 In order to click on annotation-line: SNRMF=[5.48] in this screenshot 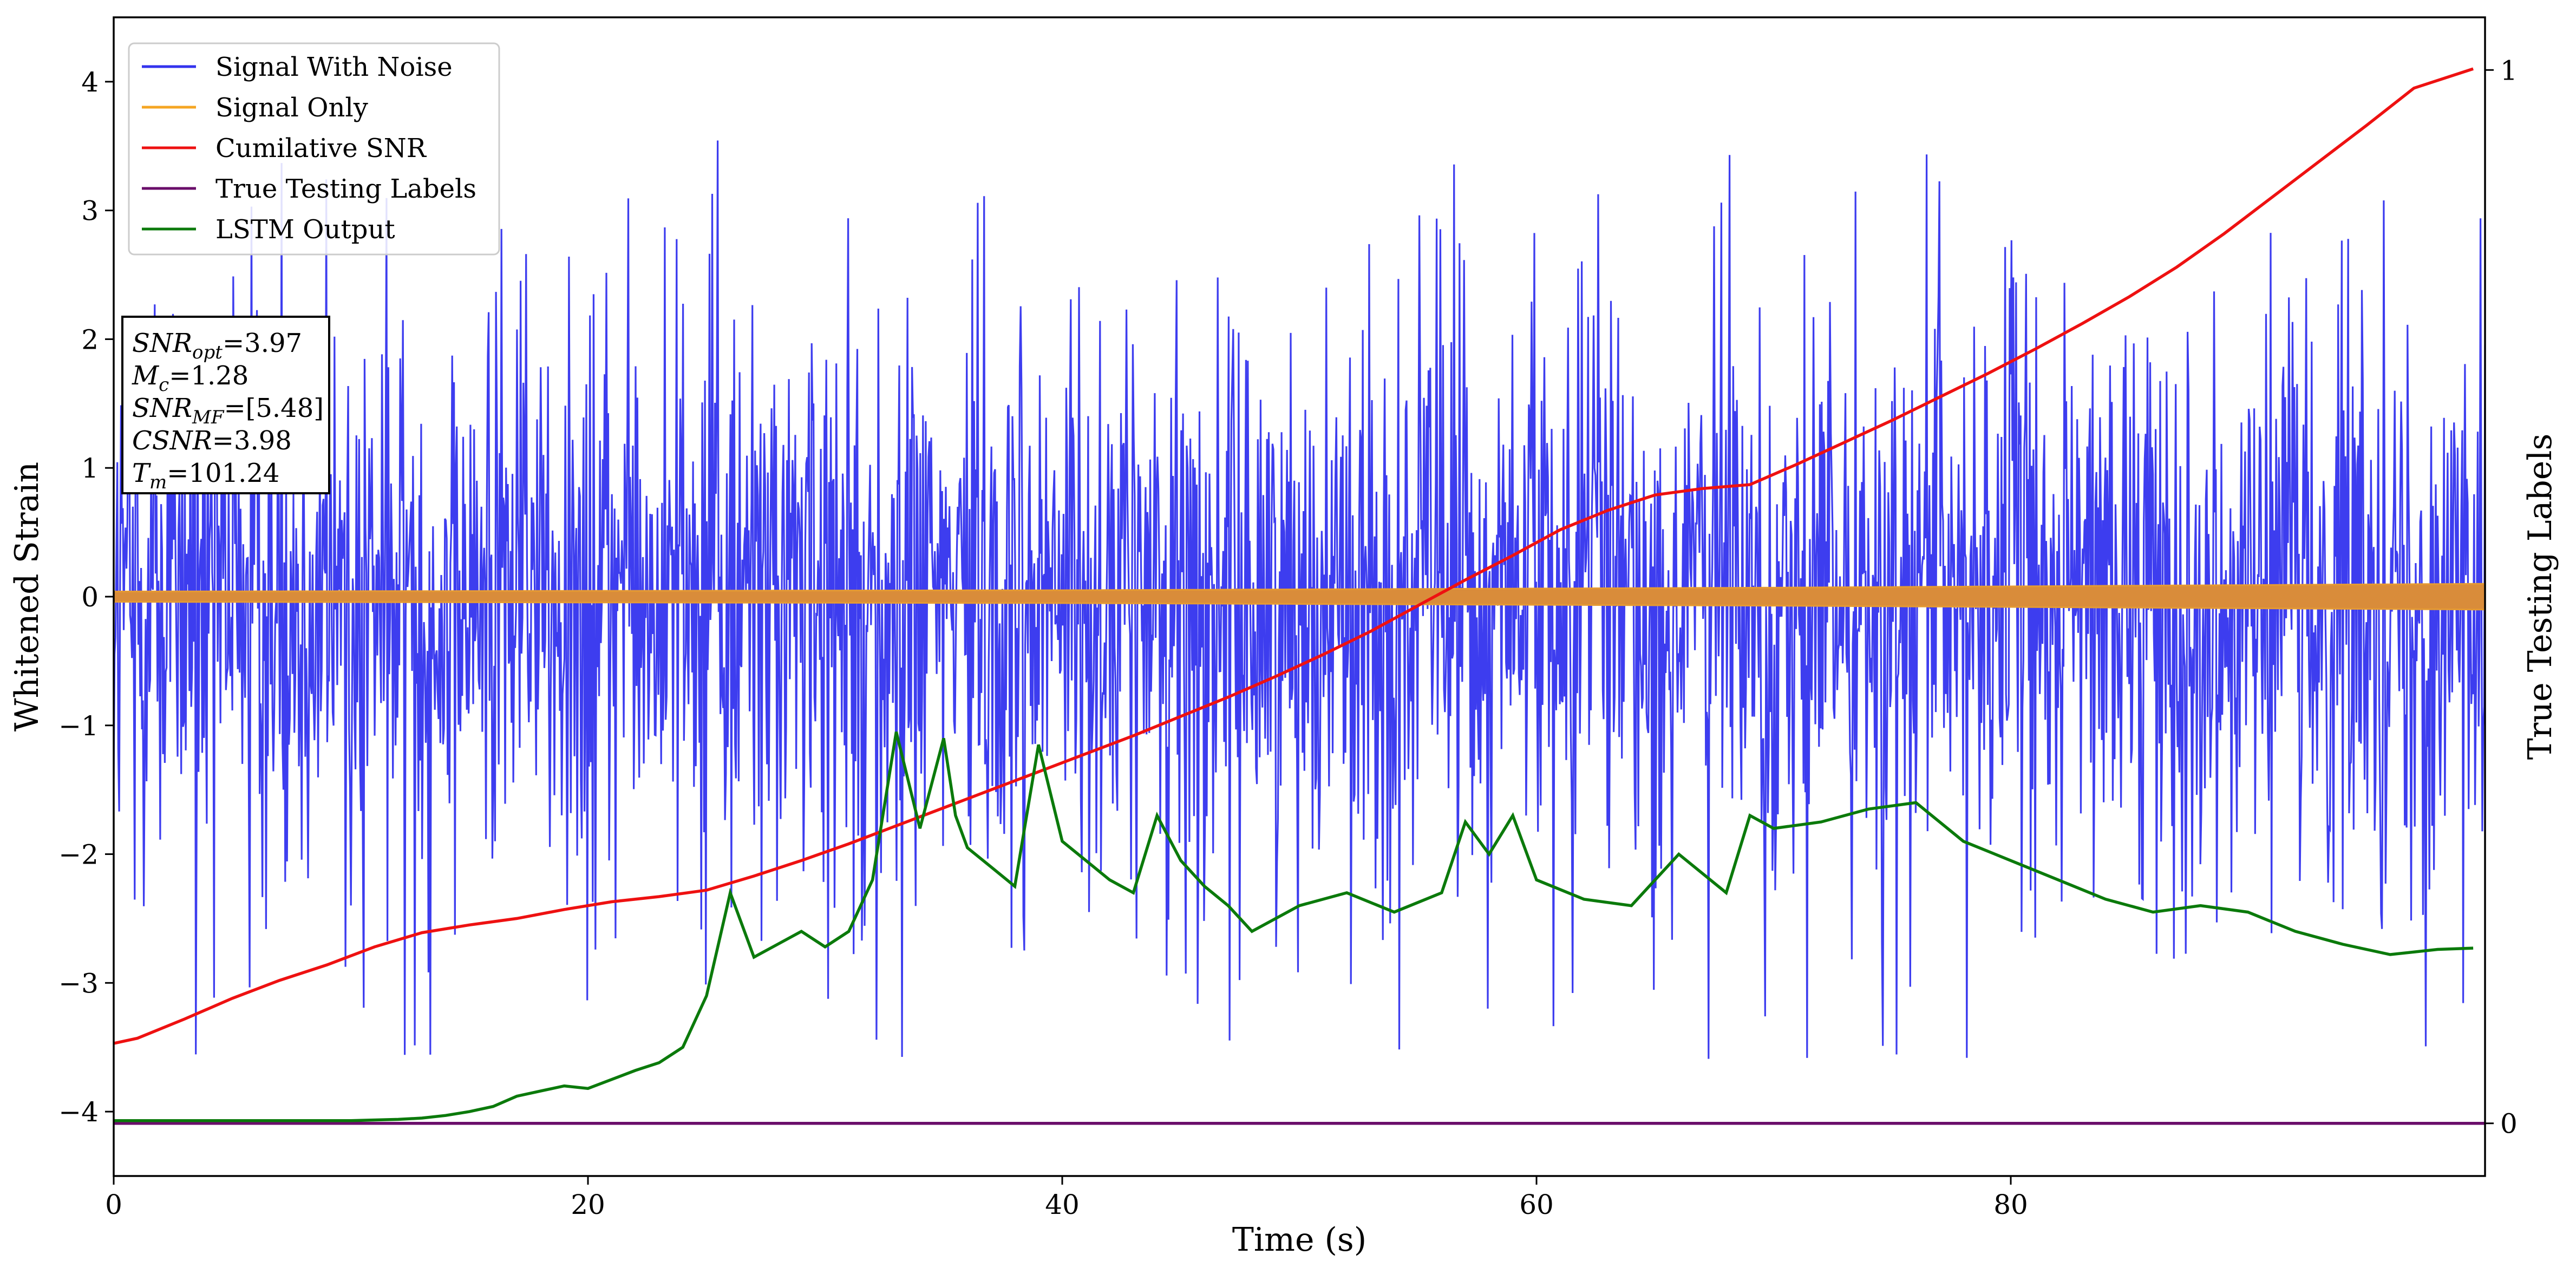, I will do `click(228, 410)`.